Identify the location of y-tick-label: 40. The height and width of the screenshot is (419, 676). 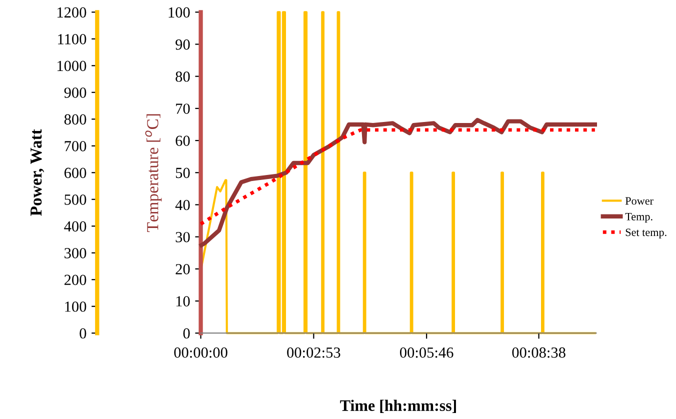
(182, 205).